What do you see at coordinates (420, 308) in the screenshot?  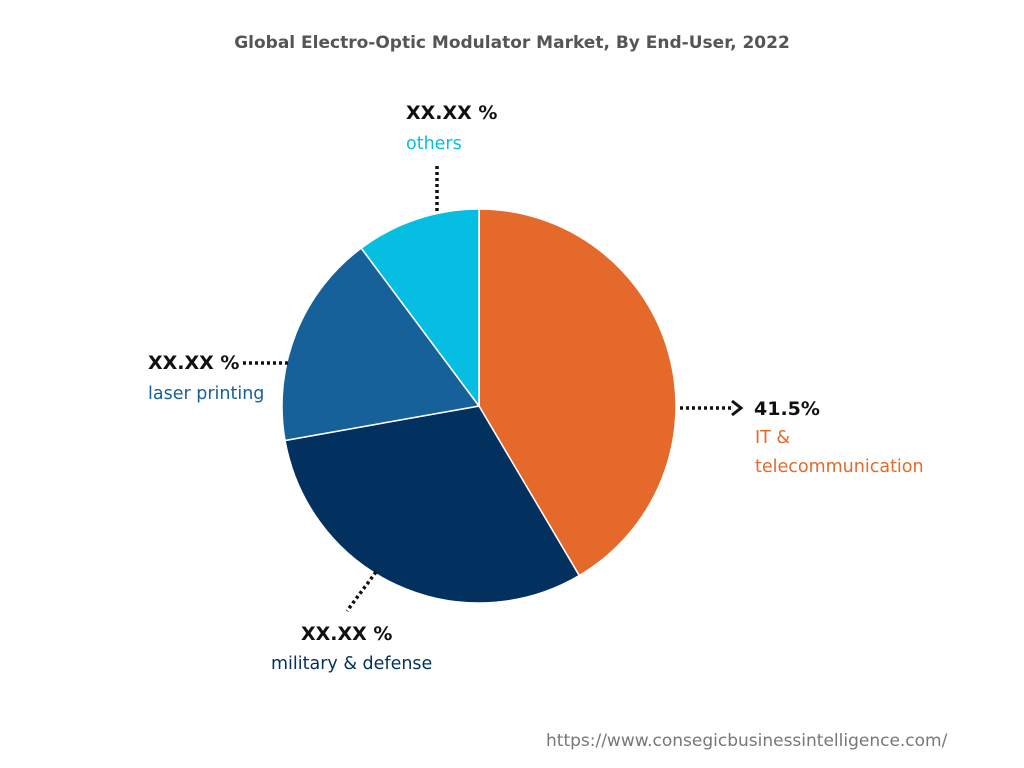 I see `pie-slice-others` at bounding box center [420, 308].